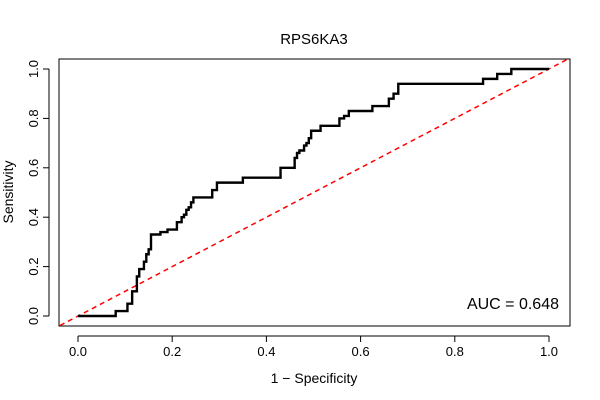  What do you see at coordinates (549, 351) in the screenshot?
I see `x-tick-label: 1.0` at bounding box center [549, 351].